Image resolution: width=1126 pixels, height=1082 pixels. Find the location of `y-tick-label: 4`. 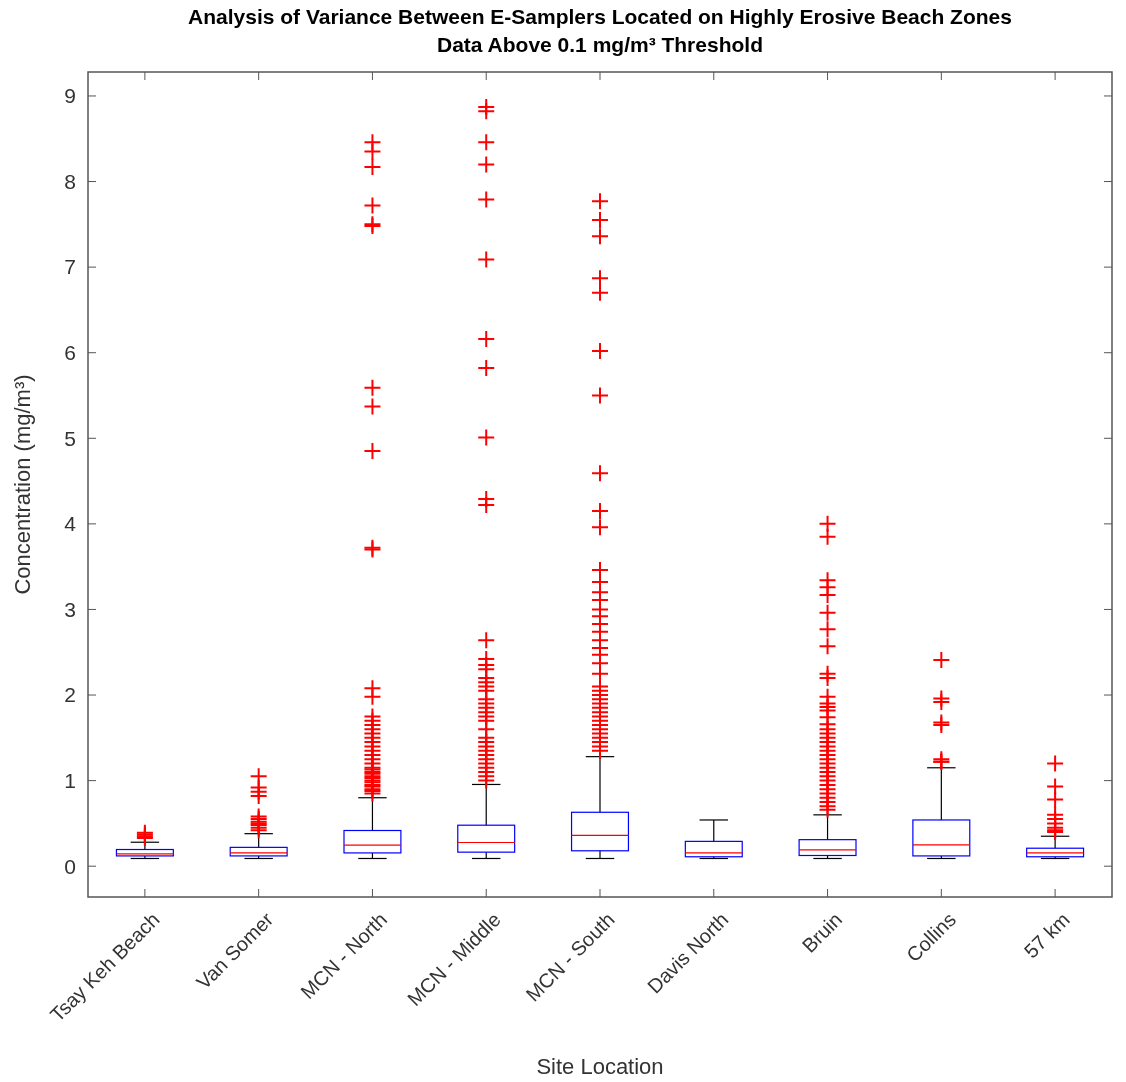

y-tick-label: 4 is located at coordinates (70, 524).